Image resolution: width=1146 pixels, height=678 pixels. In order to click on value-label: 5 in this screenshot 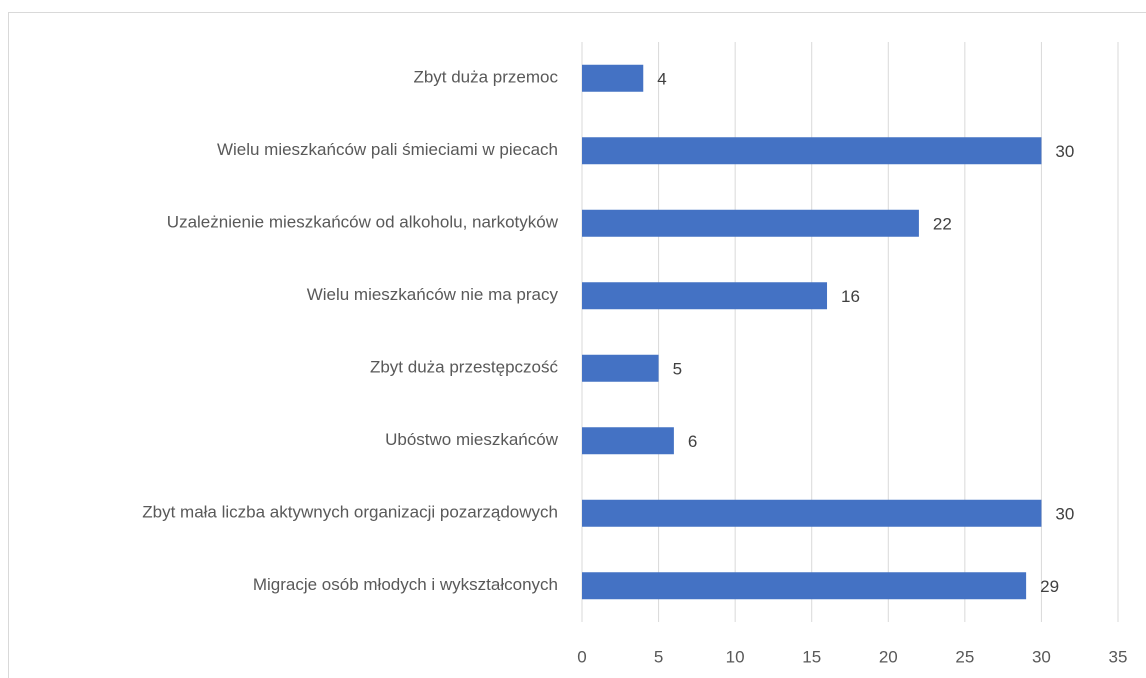, I will do `click(677, 369)`.